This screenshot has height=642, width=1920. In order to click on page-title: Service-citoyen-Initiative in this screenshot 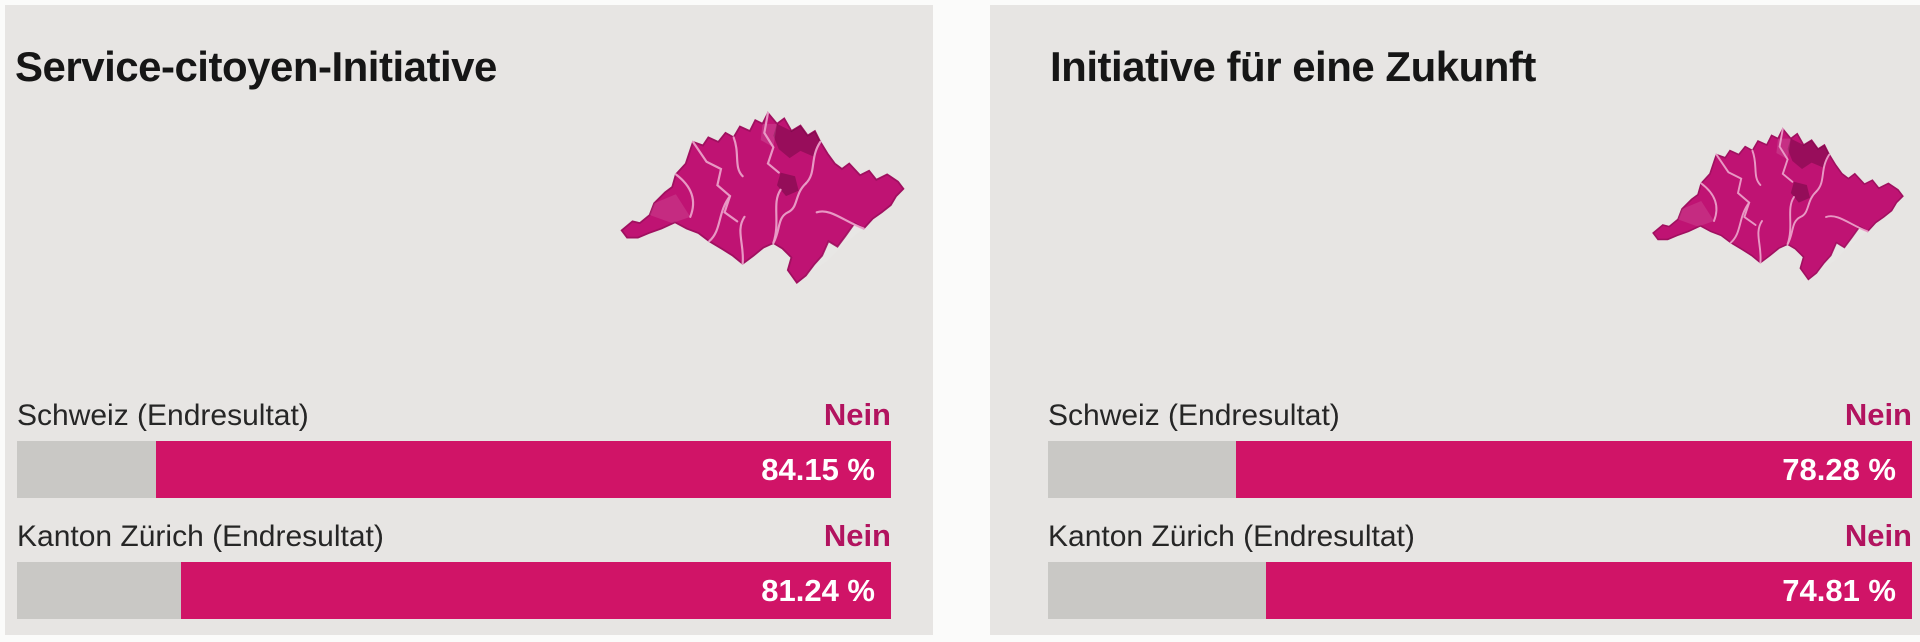, I will do `click(256, 67)`.